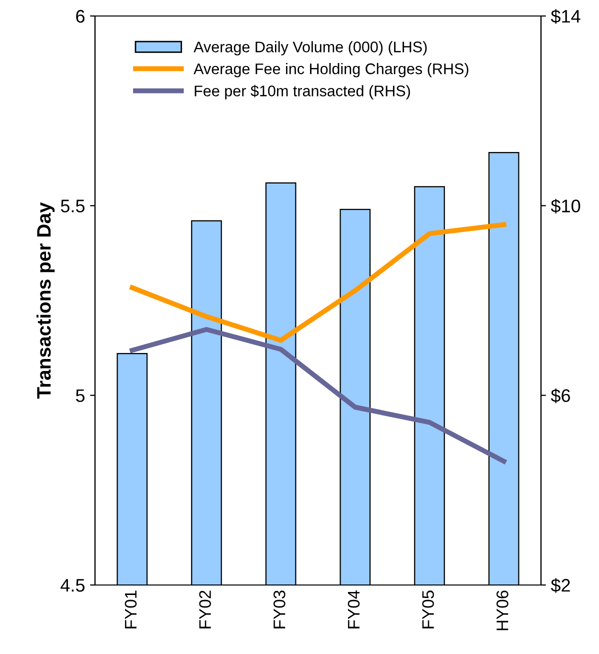 The height and width of the screenshot is (654, 599). Describe the element at coordinates (205, 609) in the screenshot. I see `x-tick-label: FY02` at that location.